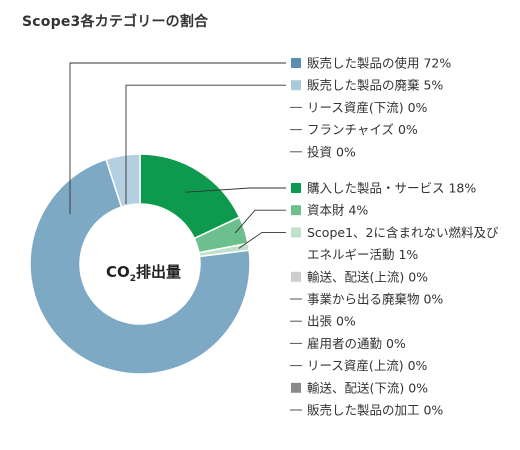  I want to click on legend-item: 販売した製品の廃棄 5%, so click(367, 85).